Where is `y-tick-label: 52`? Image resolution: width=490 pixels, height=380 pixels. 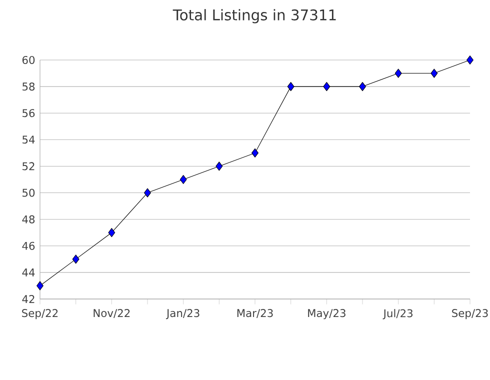
y-tick-label: 52 is located at coordinates (28, 166).